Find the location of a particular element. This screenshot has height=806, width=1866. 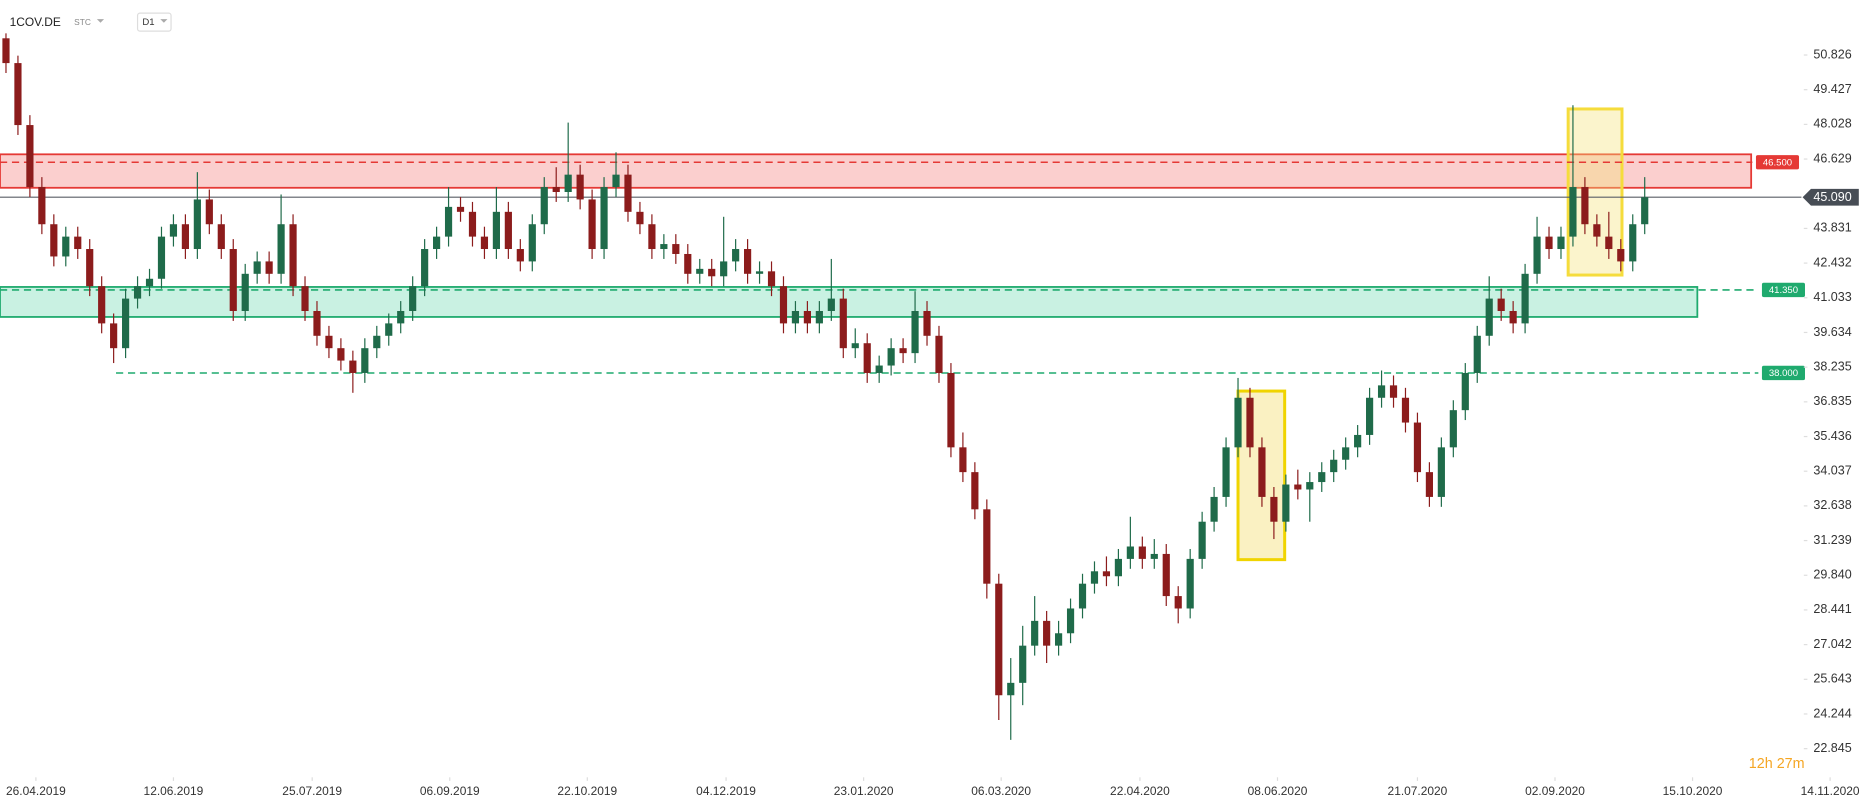

y-tick-label: 50.826 is located at coordinates (1832, 54).